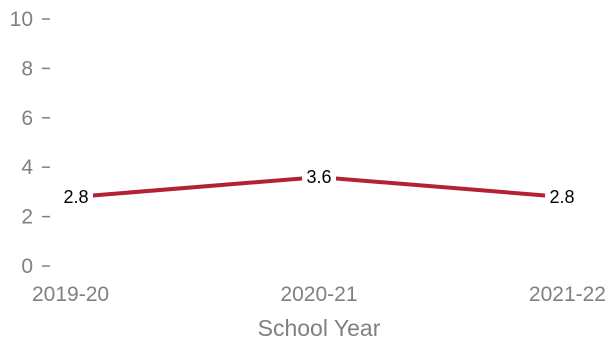  I want to click on y-tick-label: 0, so click(27, 266).